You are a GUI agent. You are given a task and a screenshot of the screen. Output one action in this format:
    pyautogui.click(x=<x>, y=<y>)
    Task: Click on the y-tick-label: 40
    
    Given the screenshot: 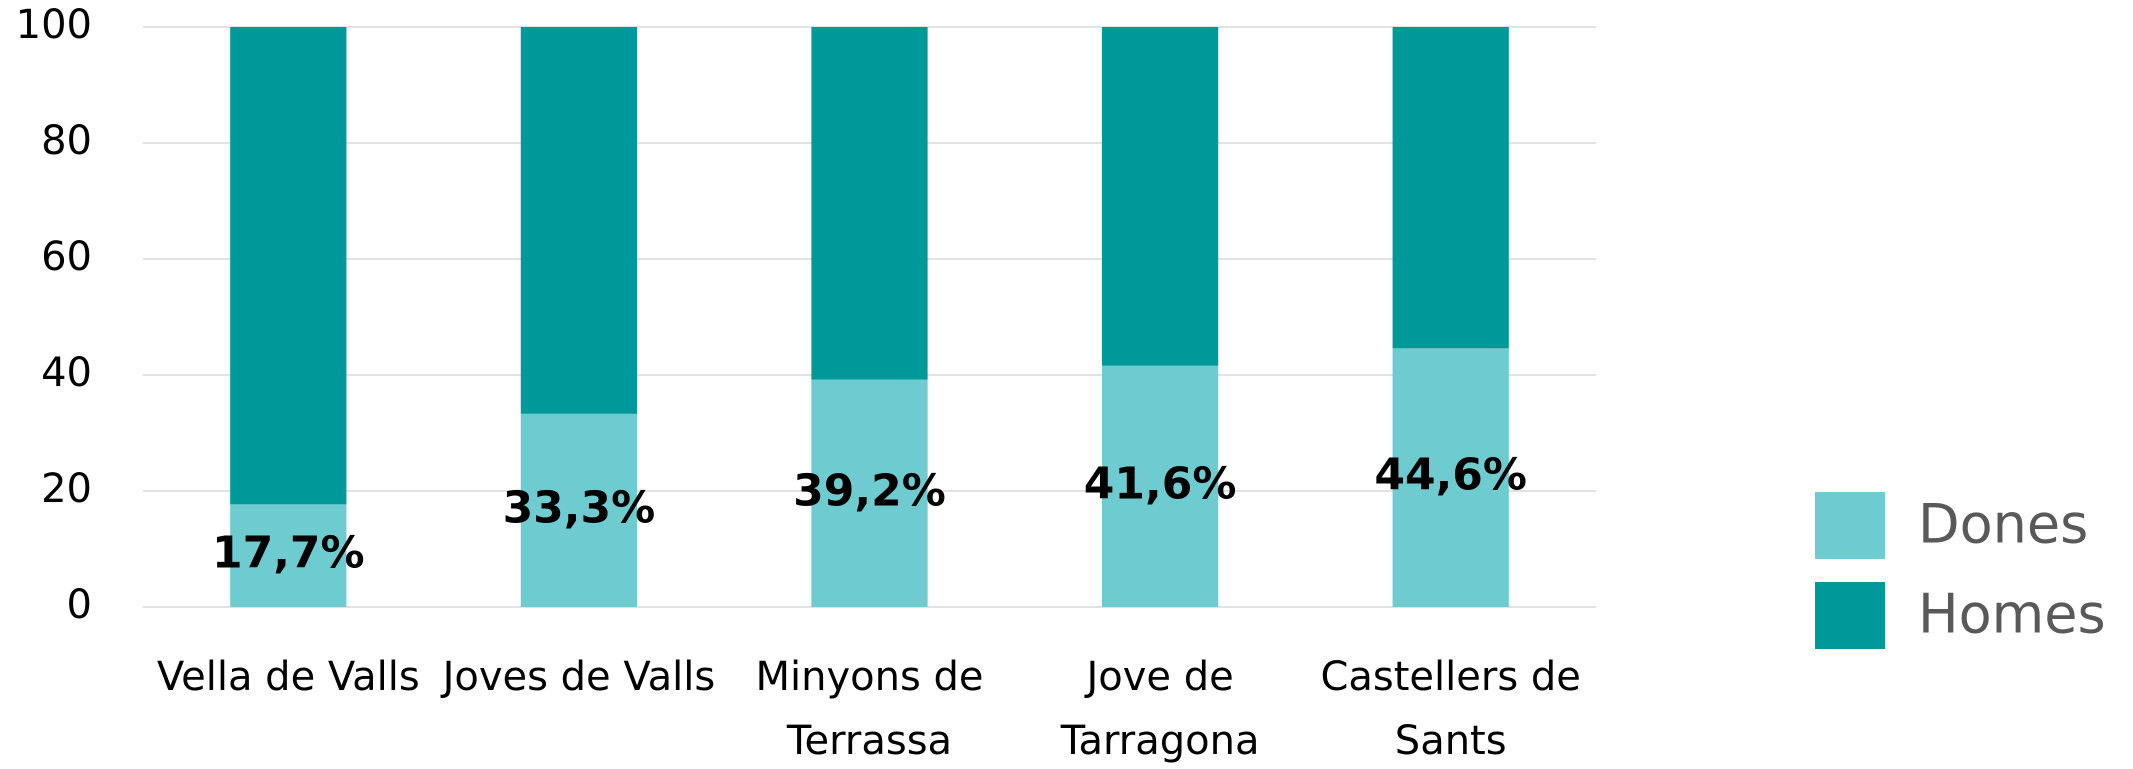 What is the action you would take?
    pyautogui.click(x=66, y=373)
    